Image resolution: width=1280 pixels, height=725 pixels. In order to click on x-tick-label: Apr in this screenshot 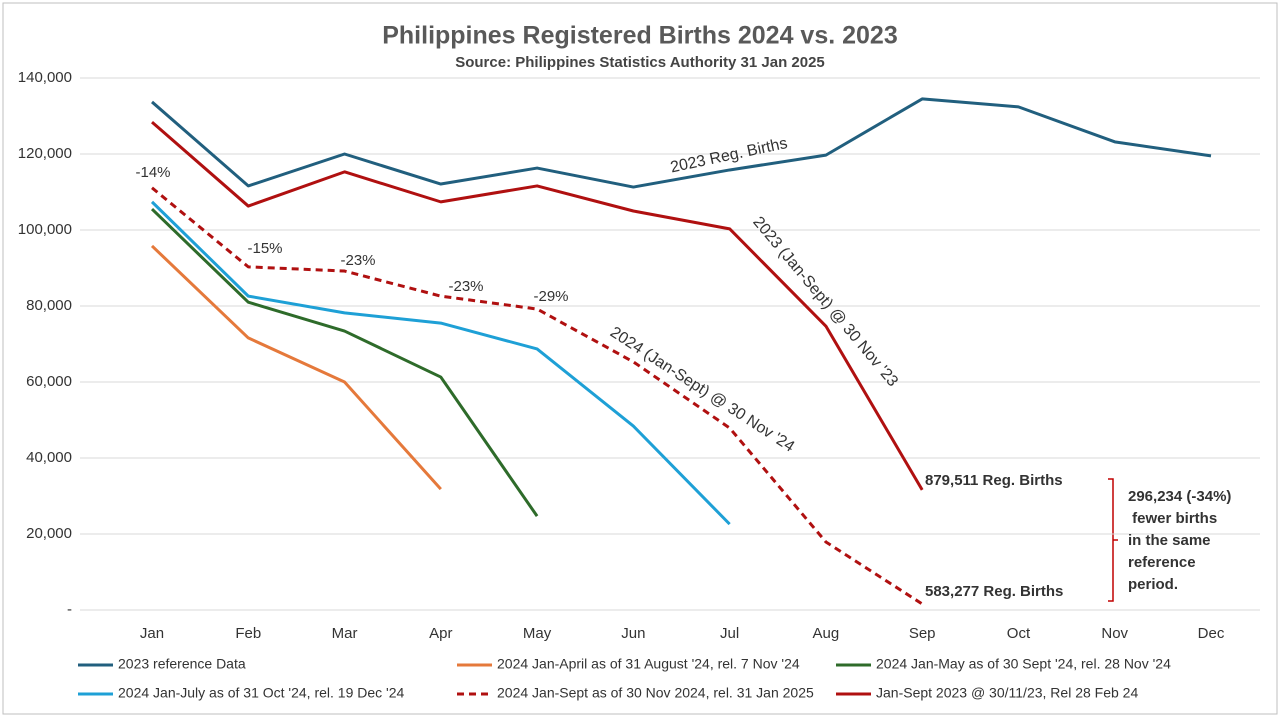, I will do `click(440, 633)`.